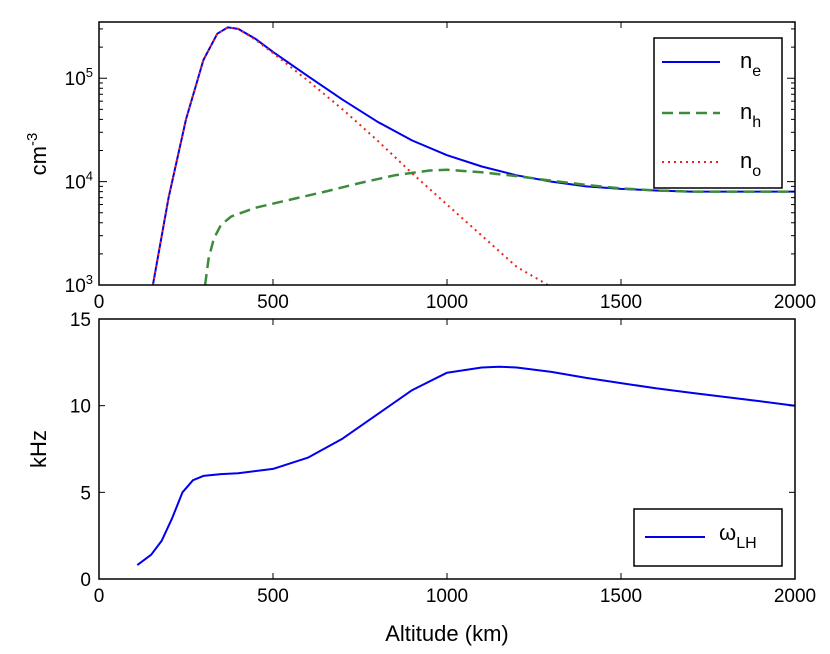  I want to click on frequency-x-tick-label: 1500, so click(621, 596).